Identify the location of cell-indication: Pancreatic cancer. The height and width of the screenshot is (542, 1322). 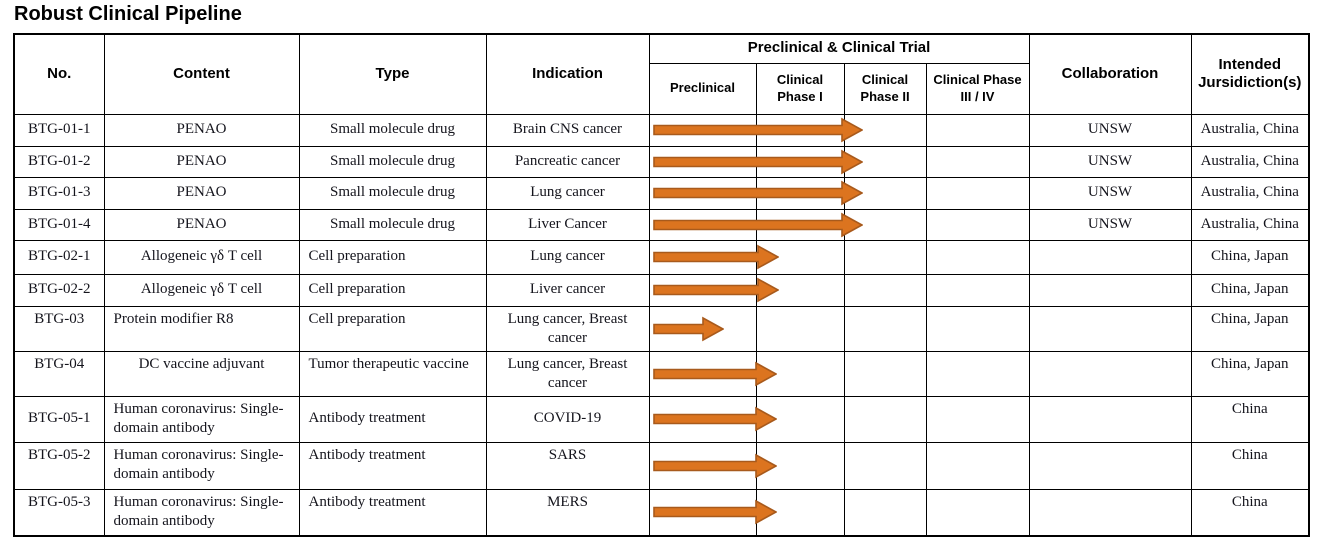
(567, 161).